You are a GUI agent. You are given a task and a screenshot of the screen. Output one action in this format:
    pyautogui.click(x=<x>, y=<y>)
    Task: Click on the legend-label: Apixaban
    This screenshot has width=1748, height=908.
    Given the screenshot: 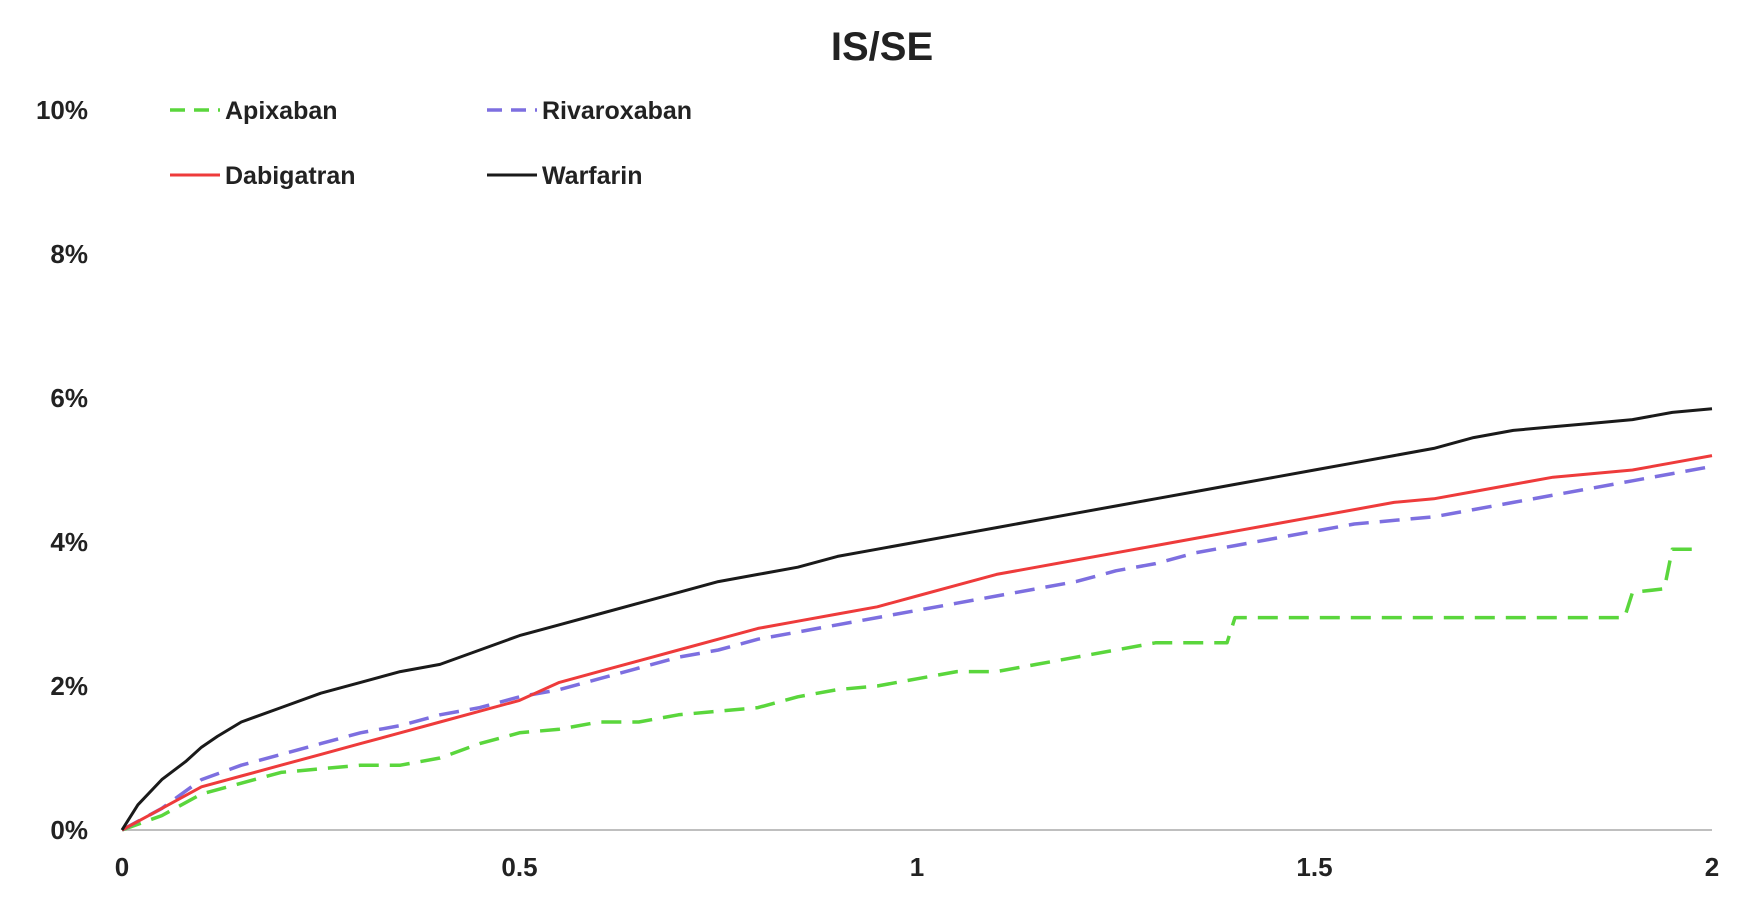 What is the action you would take?
    pyautogui.click(x=281, y=111)
    